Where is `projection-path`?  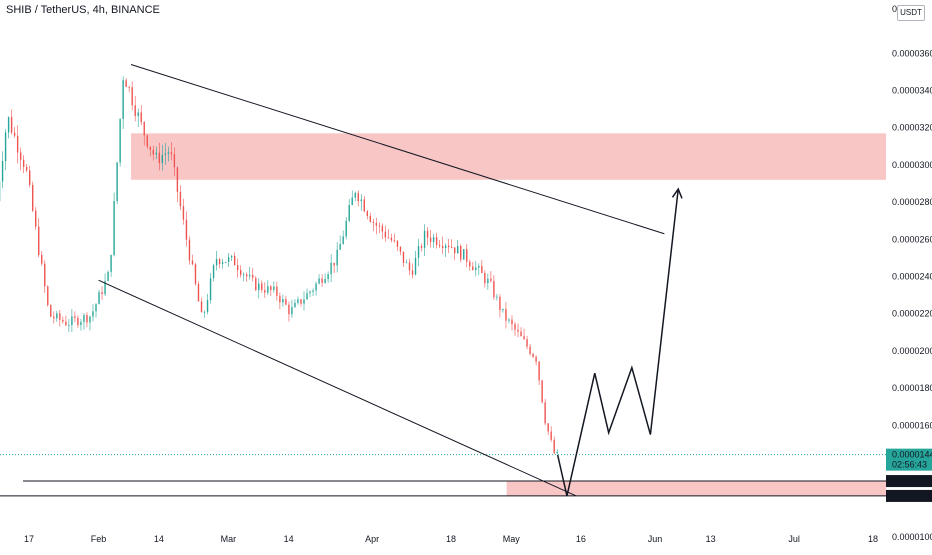 projection-path is located at coordinates (618, 342).